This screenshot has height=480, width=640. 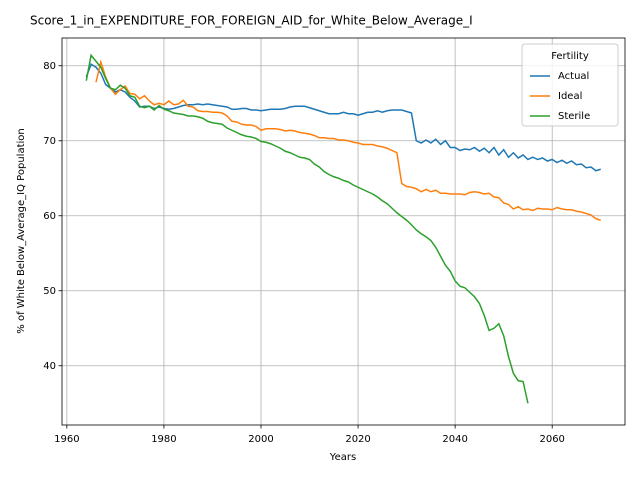 I want to click on legend: Fertility Actual Ideal Sterile, so click(x=570, y=85).